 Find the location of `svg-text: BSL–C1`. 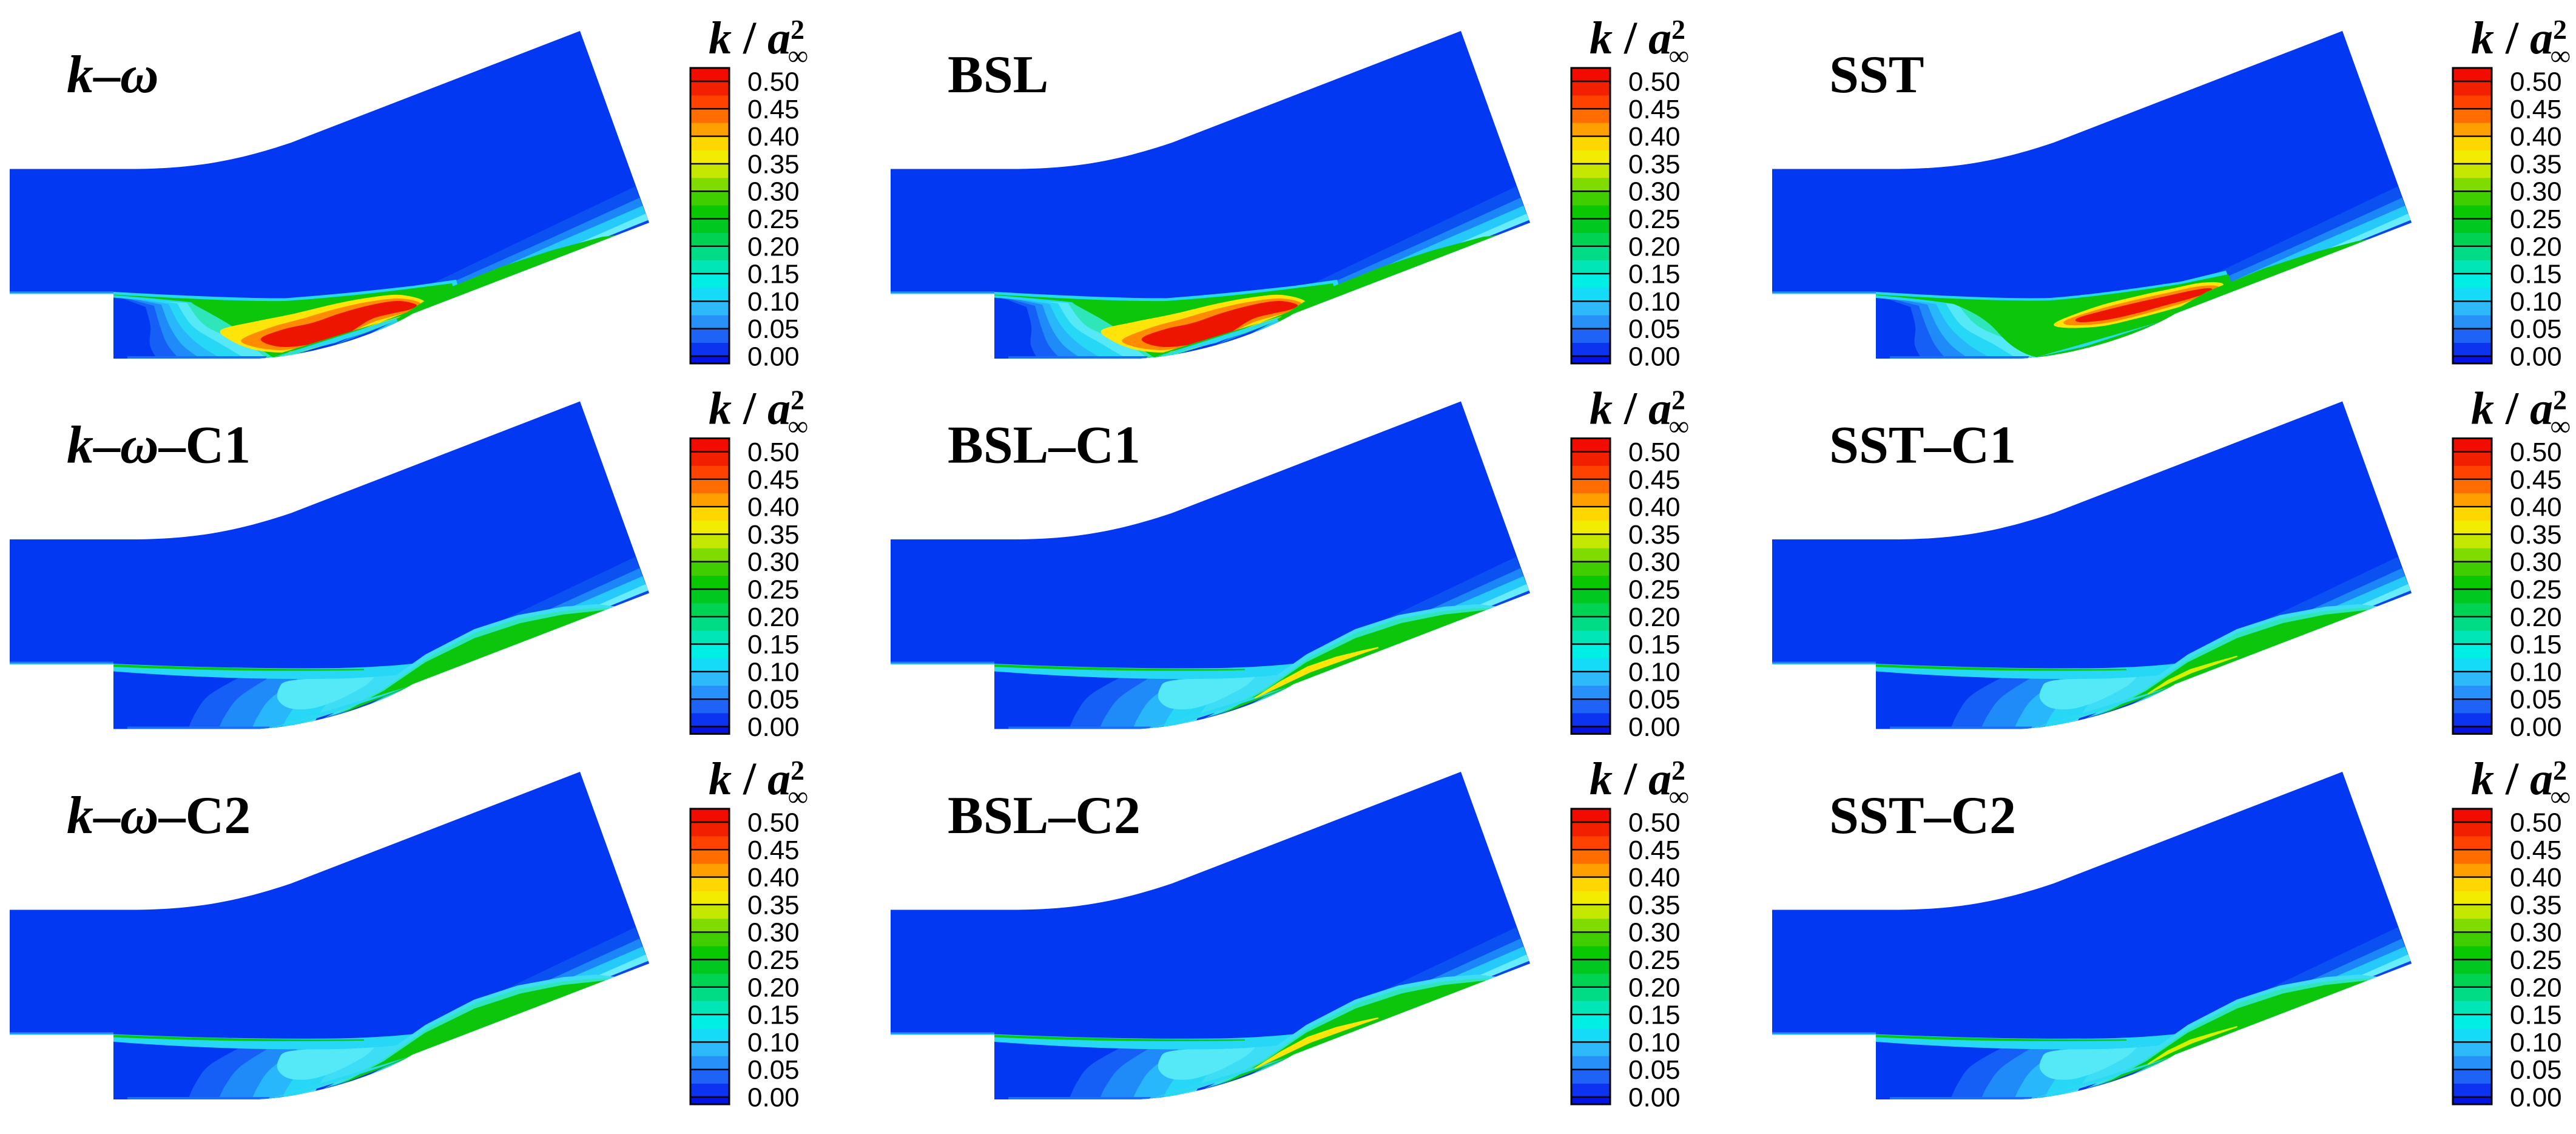

svg-text: BSL–C1 is located at coordinates (1044, 445).